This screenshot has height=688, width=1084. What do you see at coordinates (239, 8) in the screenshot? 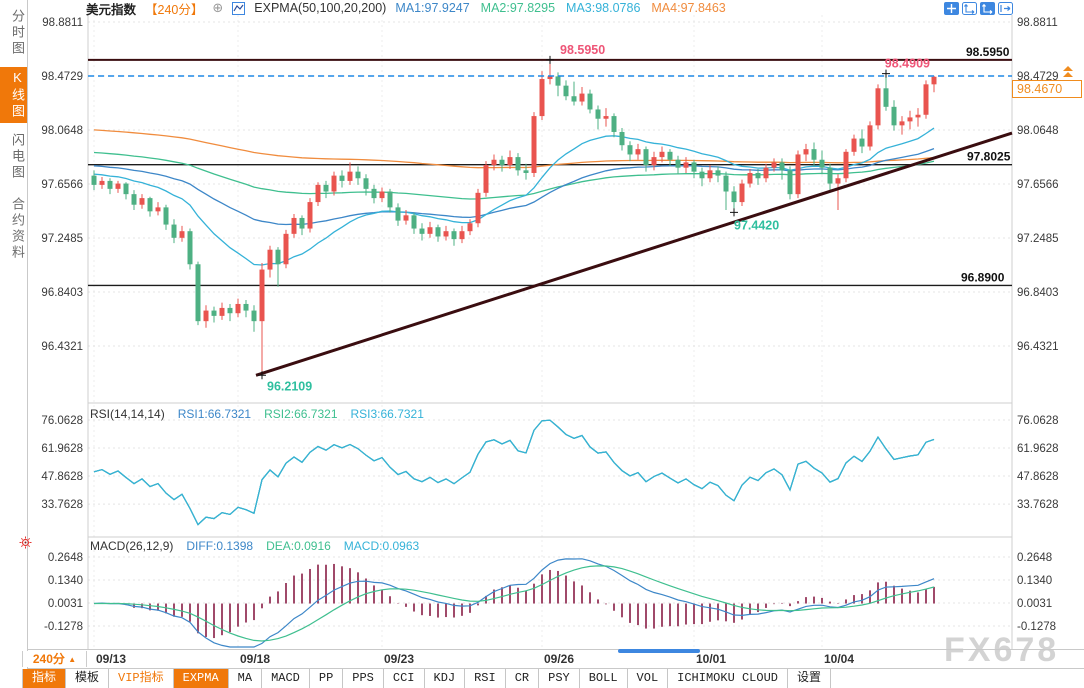
I see `expma-chart-icon` at bounding box center [239, 8].